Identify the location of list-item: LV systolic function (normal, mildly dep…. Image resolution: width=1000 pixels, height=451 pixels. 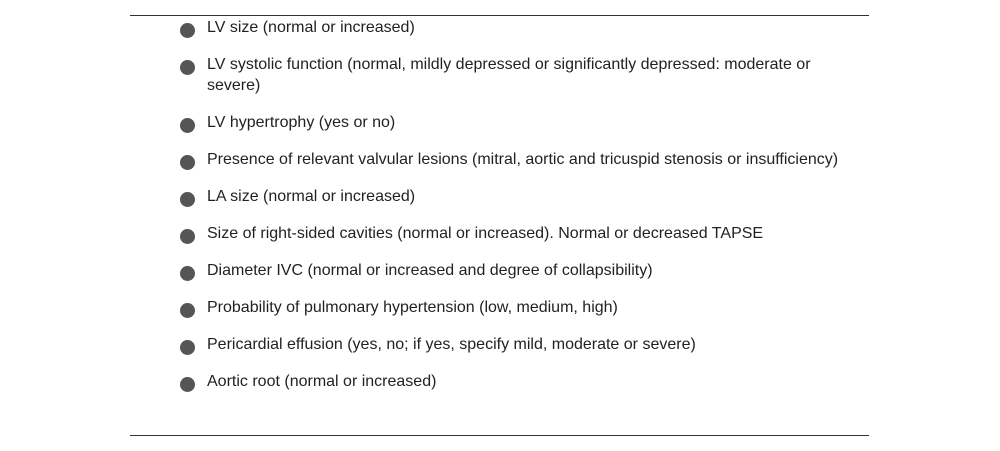
(510, 75).